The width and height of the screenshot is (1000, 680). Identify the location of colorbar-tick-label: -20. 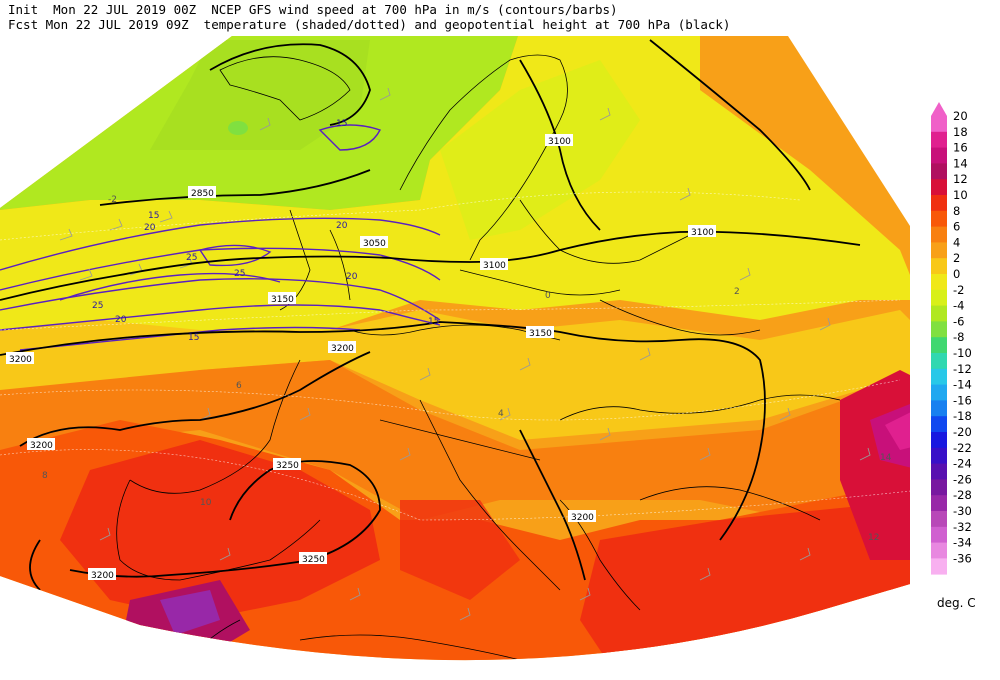
(962, 432).